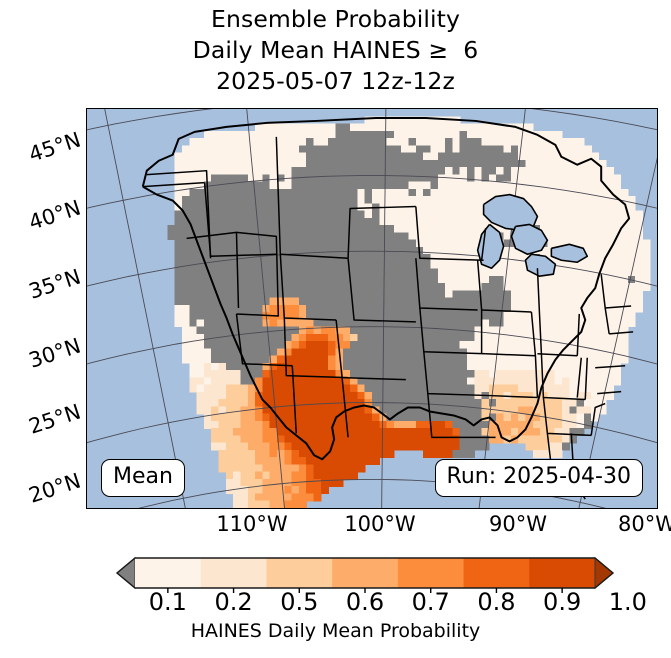  Describe the element at coordinates (54, 419) in the screenshot. I see `lat-tick-25N: 25°N` at that location.